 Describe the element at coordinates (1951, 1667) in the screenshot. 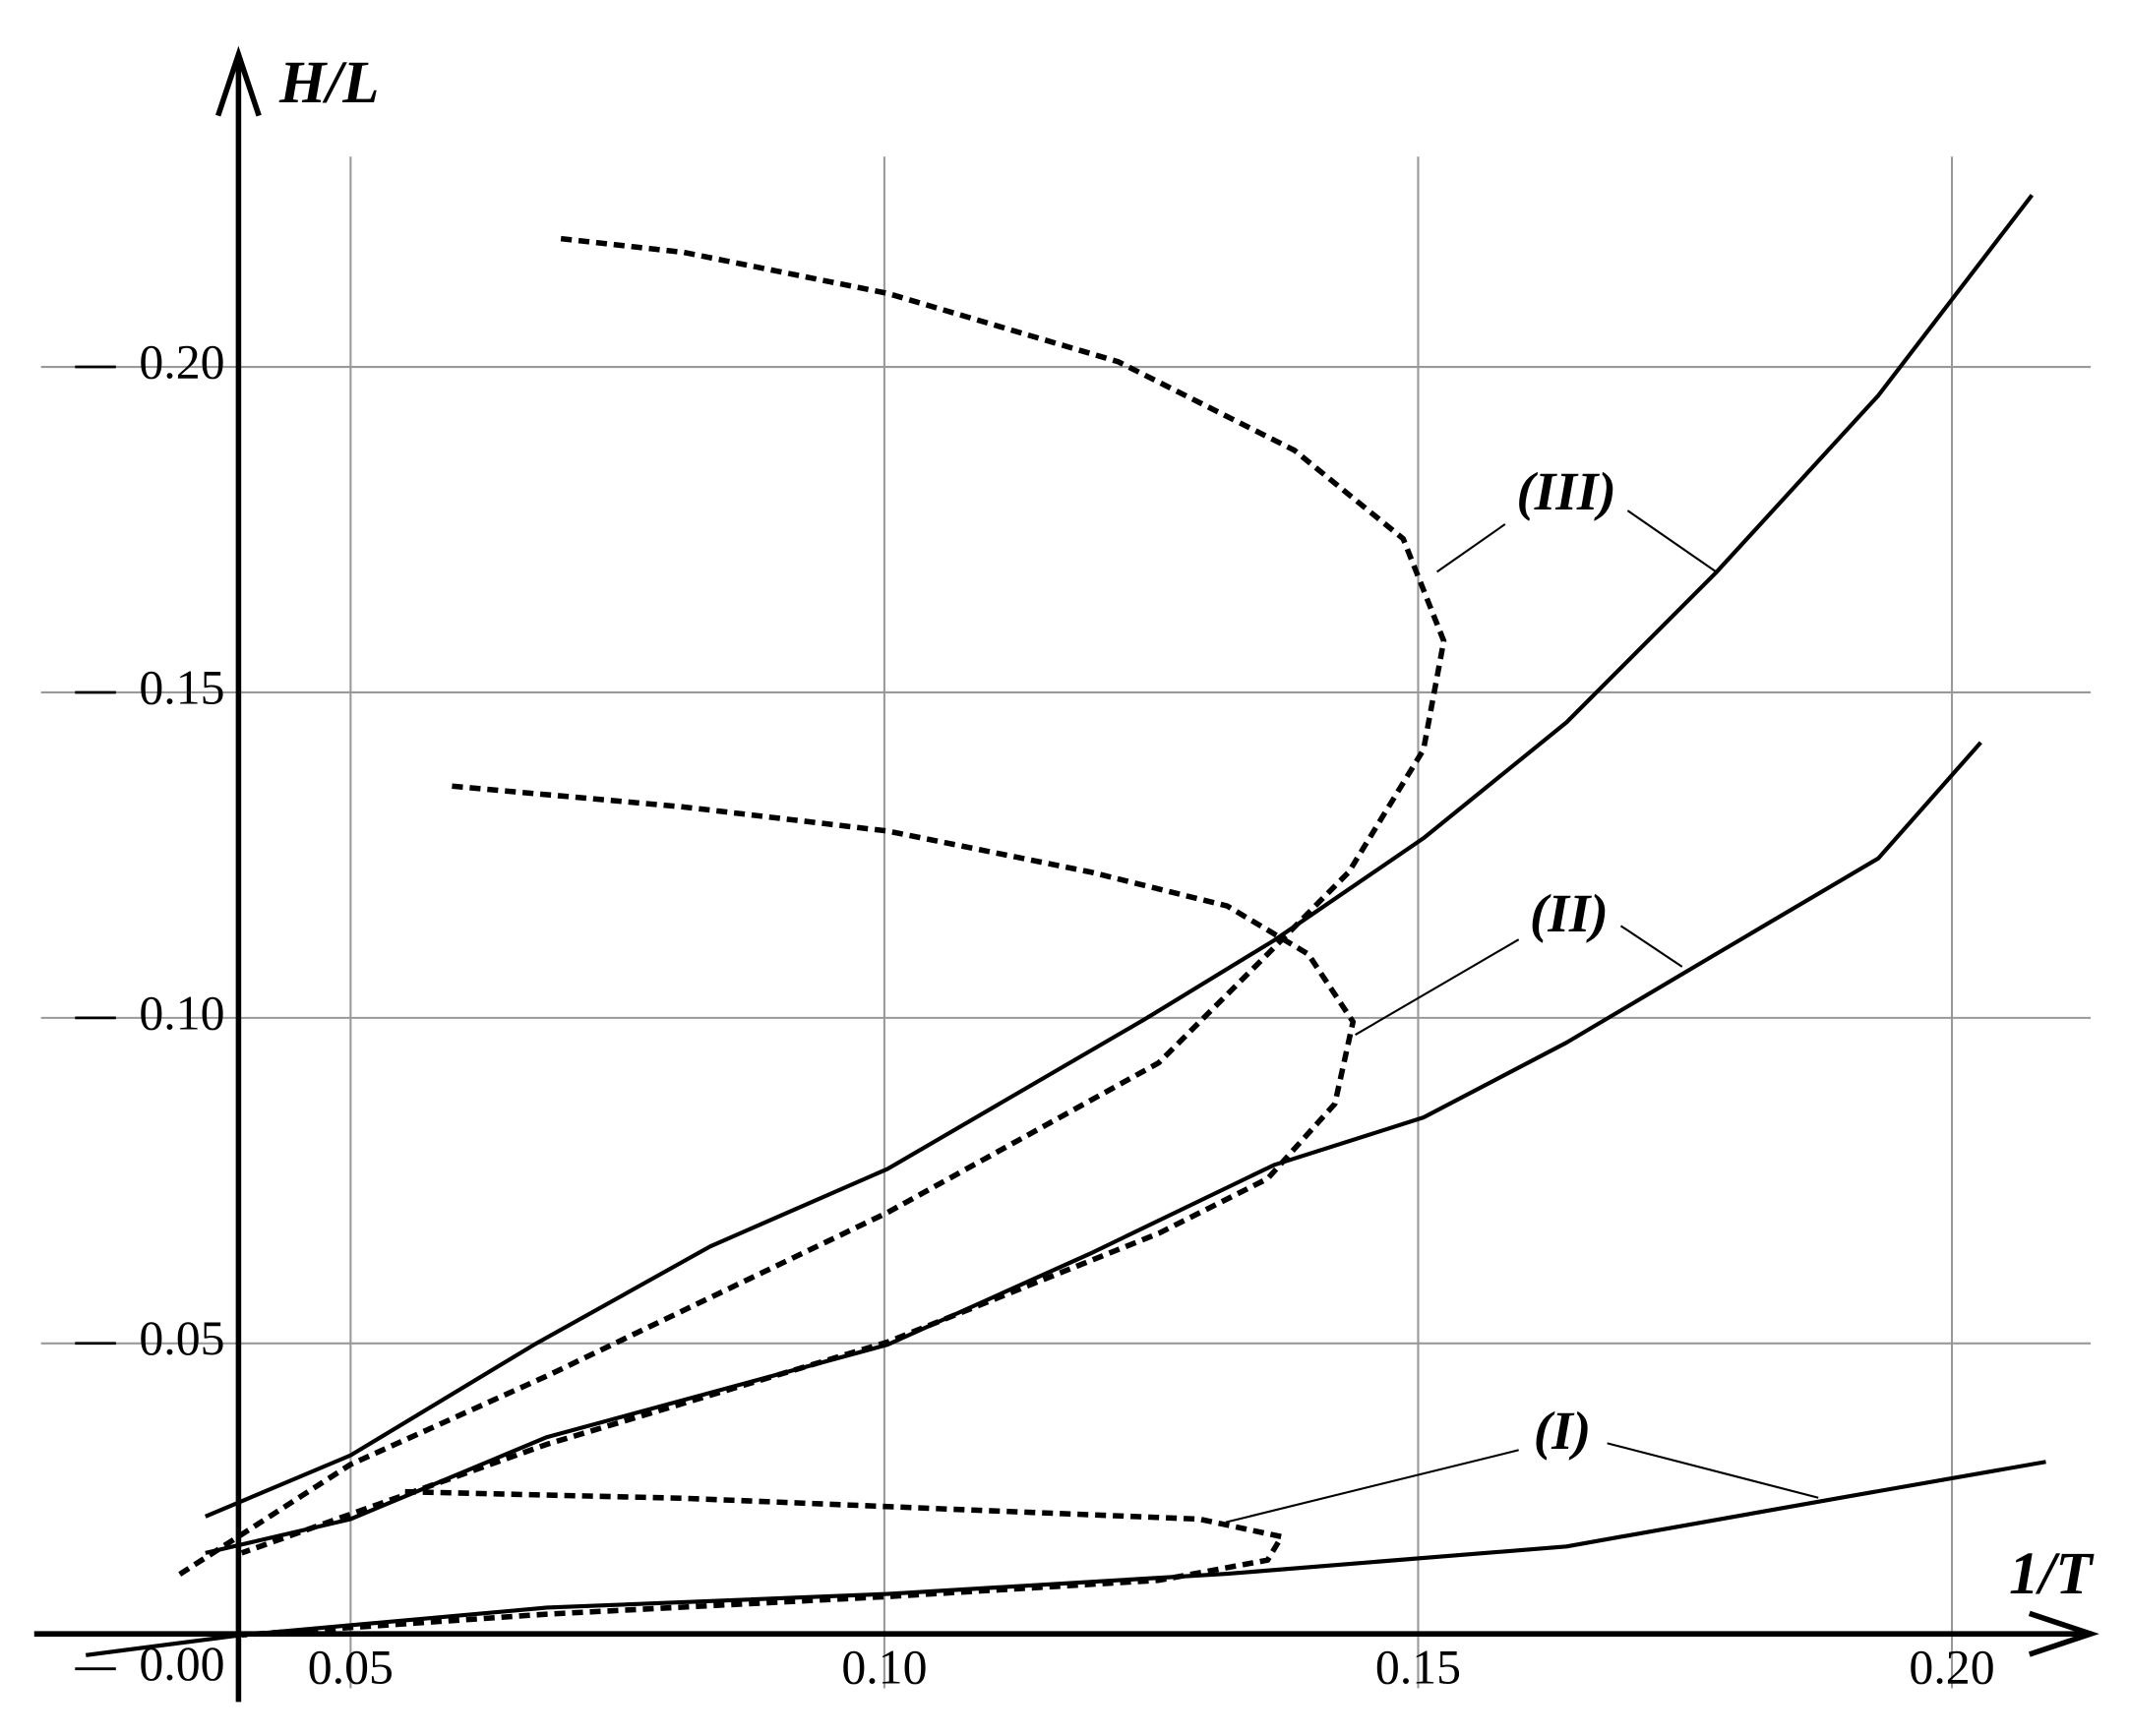

I see `x-tick-label: 0.20` at that location.